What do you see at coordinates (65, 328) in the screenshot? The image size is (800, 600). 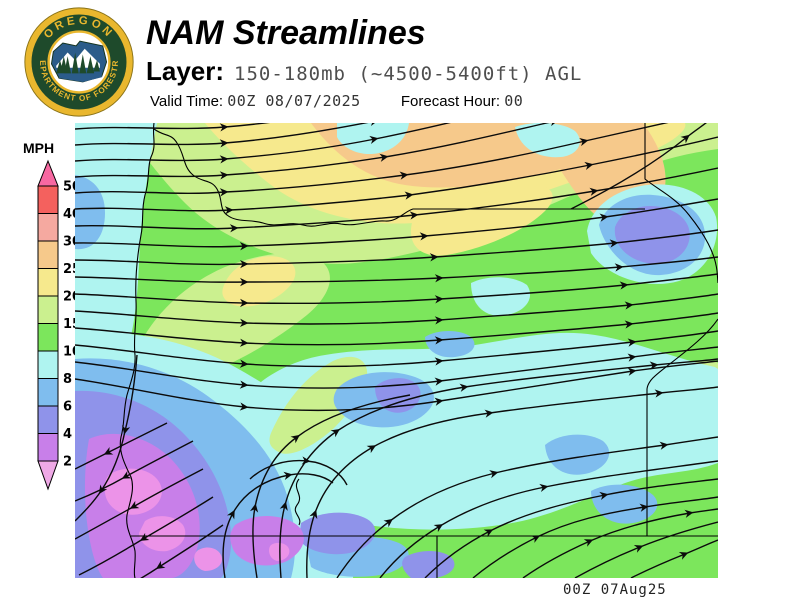 I see `wind-speed-legend: 50 40 30 25 20 15 10 8 6 4 2` at bounding box center [65, 328].